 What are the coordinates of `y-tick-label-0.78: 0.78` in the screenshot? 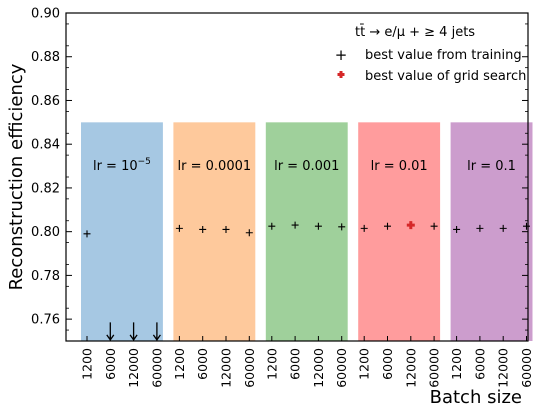 It's located at (45, 276).